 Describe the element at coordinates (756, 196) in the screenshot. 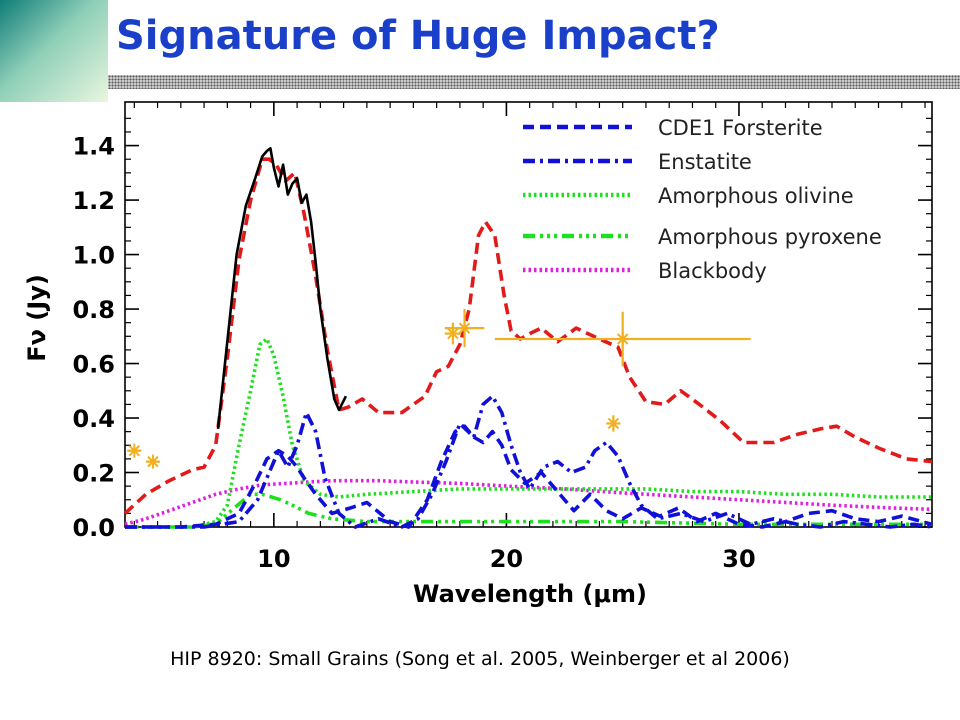

I see `legend-label: Amorphous olivine` at that location.